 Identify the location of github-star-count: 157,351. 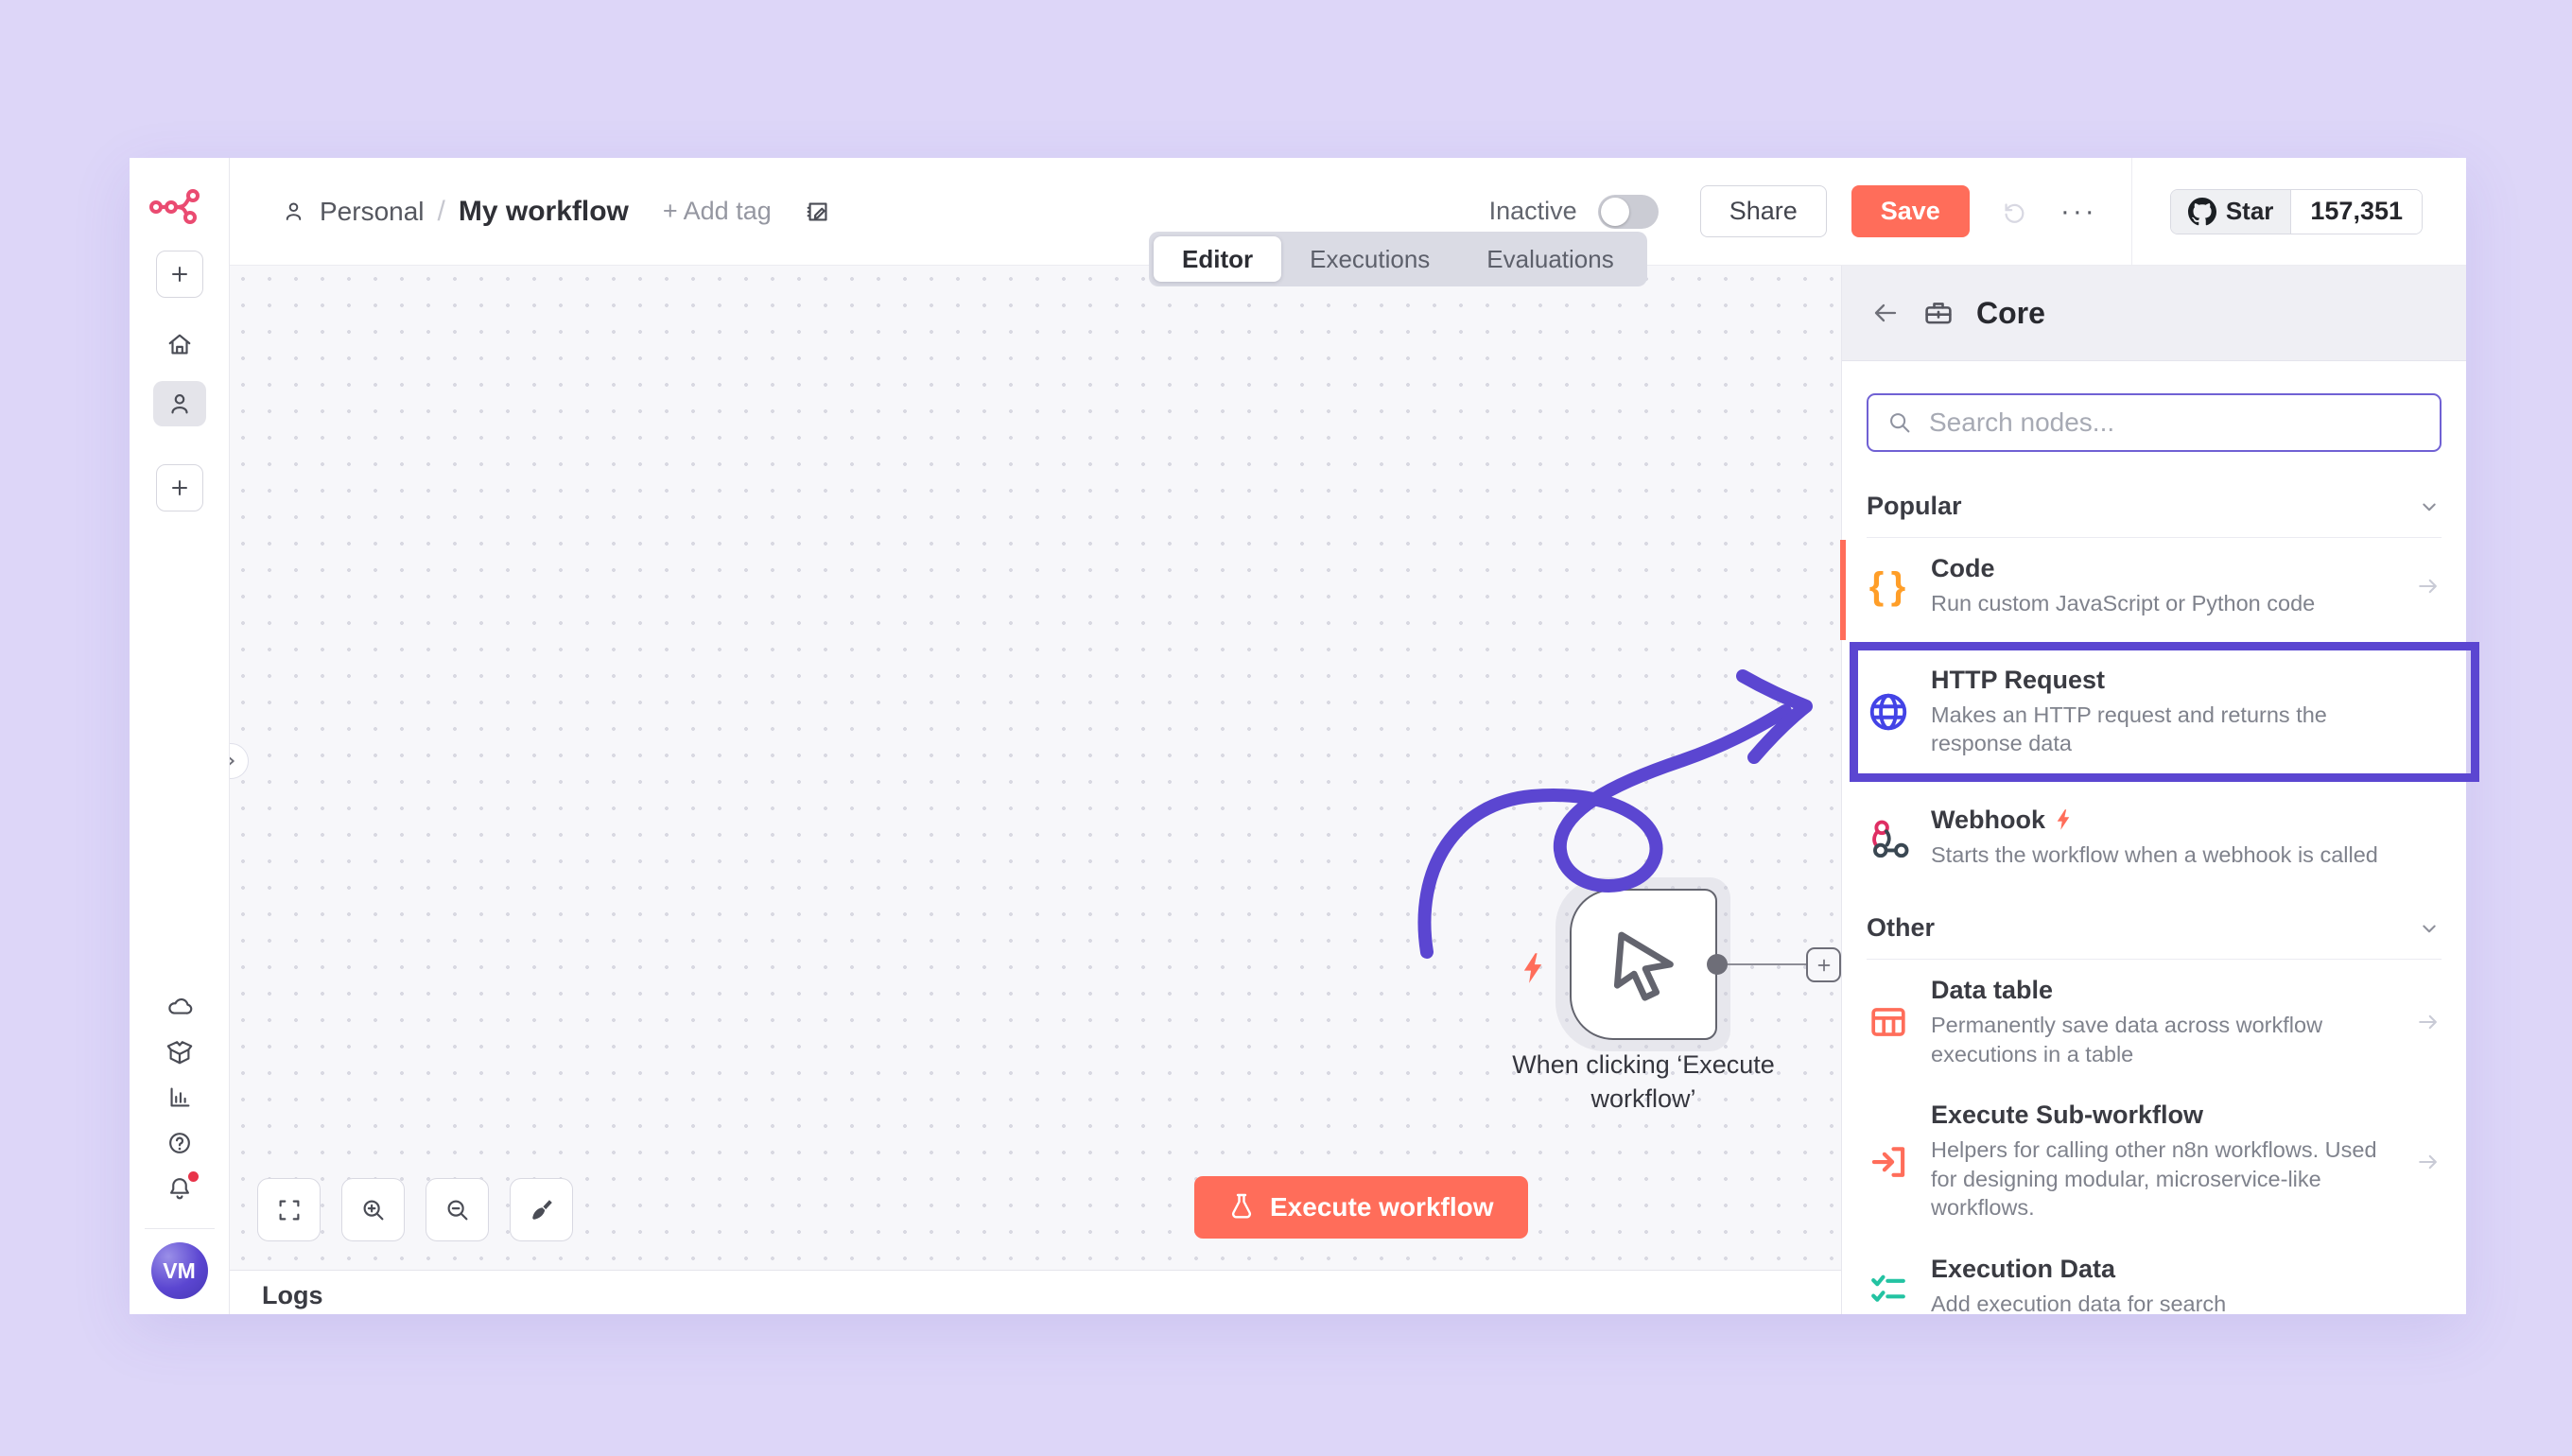
(2356, 211).